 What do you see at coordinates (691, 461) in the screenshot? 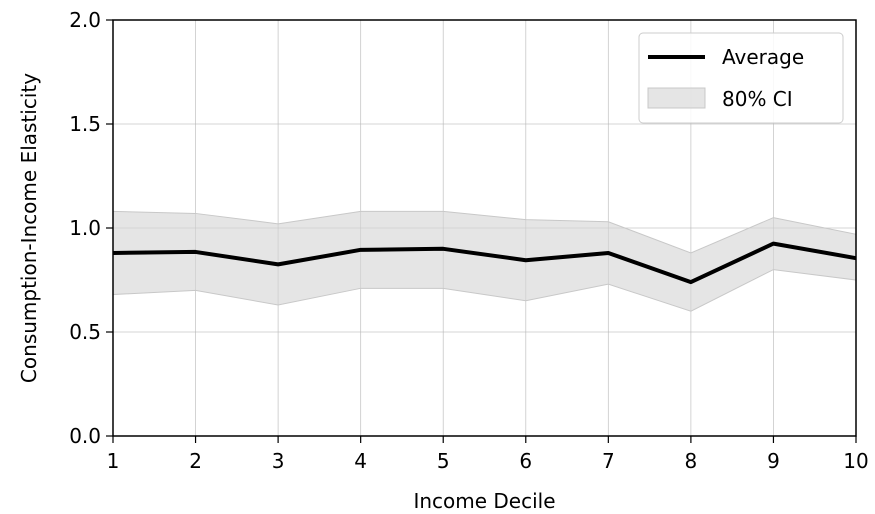
I see `x-tick-label: 8` at bounding box center [691, 461].